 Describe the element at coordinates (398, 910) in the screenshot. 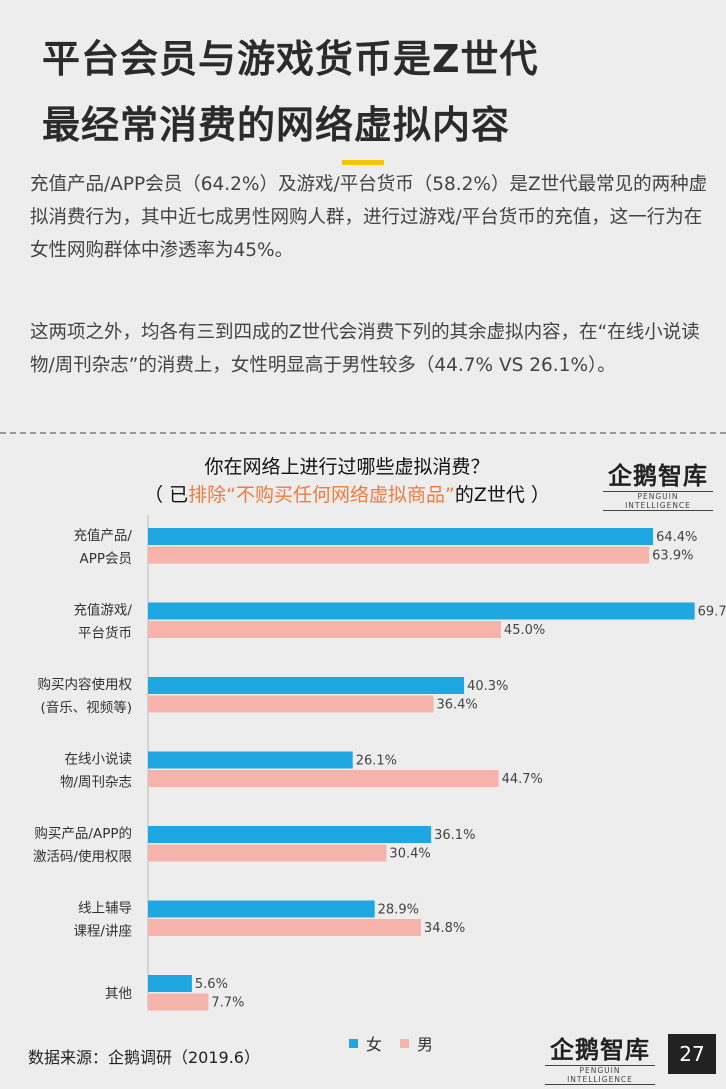

I see `data-label: 28.9%` at that location.